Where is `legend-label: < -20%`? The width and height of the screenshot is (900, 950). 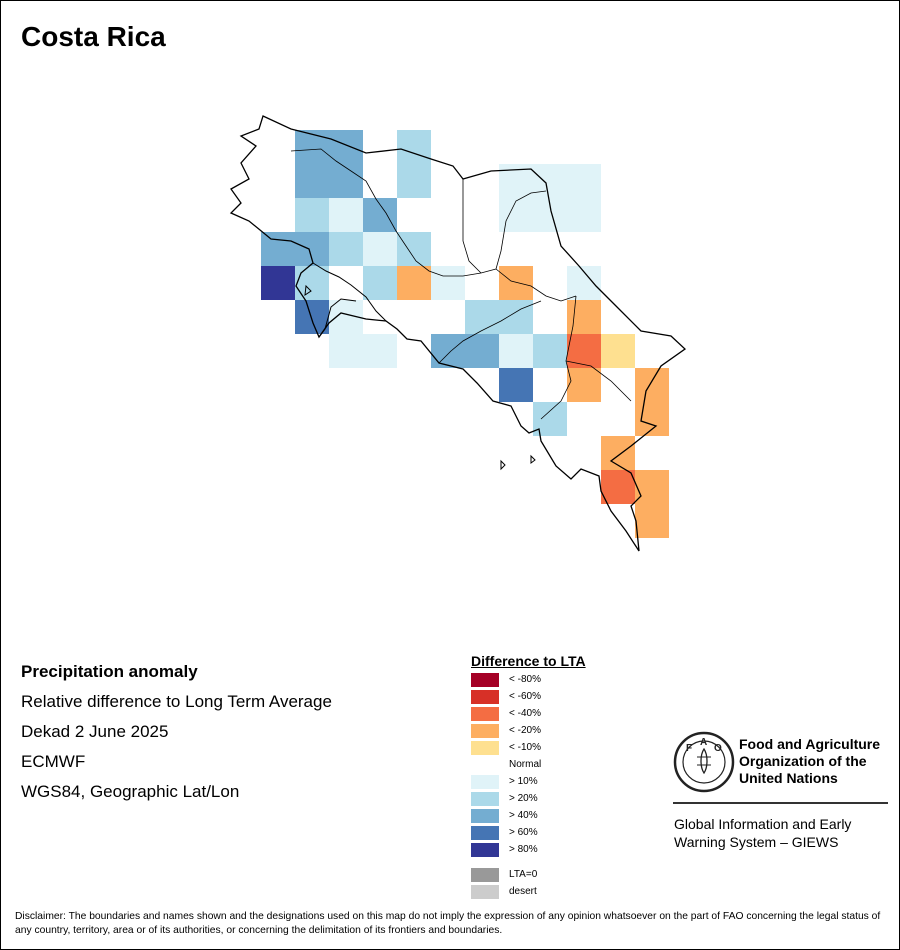
legend-label: < -20% is located at coordinates (525, 730).